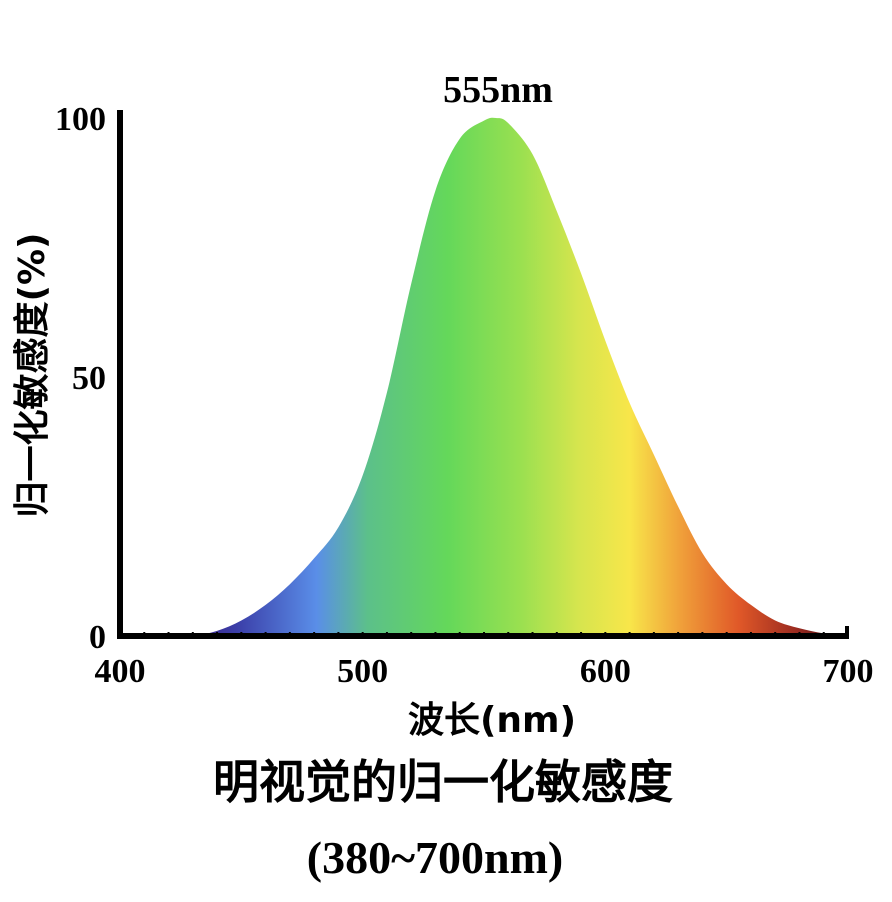 Image resolution: width=892 pixels, height=902 pixels. I want to click on x-tick-label: 400, so click(120, 671).